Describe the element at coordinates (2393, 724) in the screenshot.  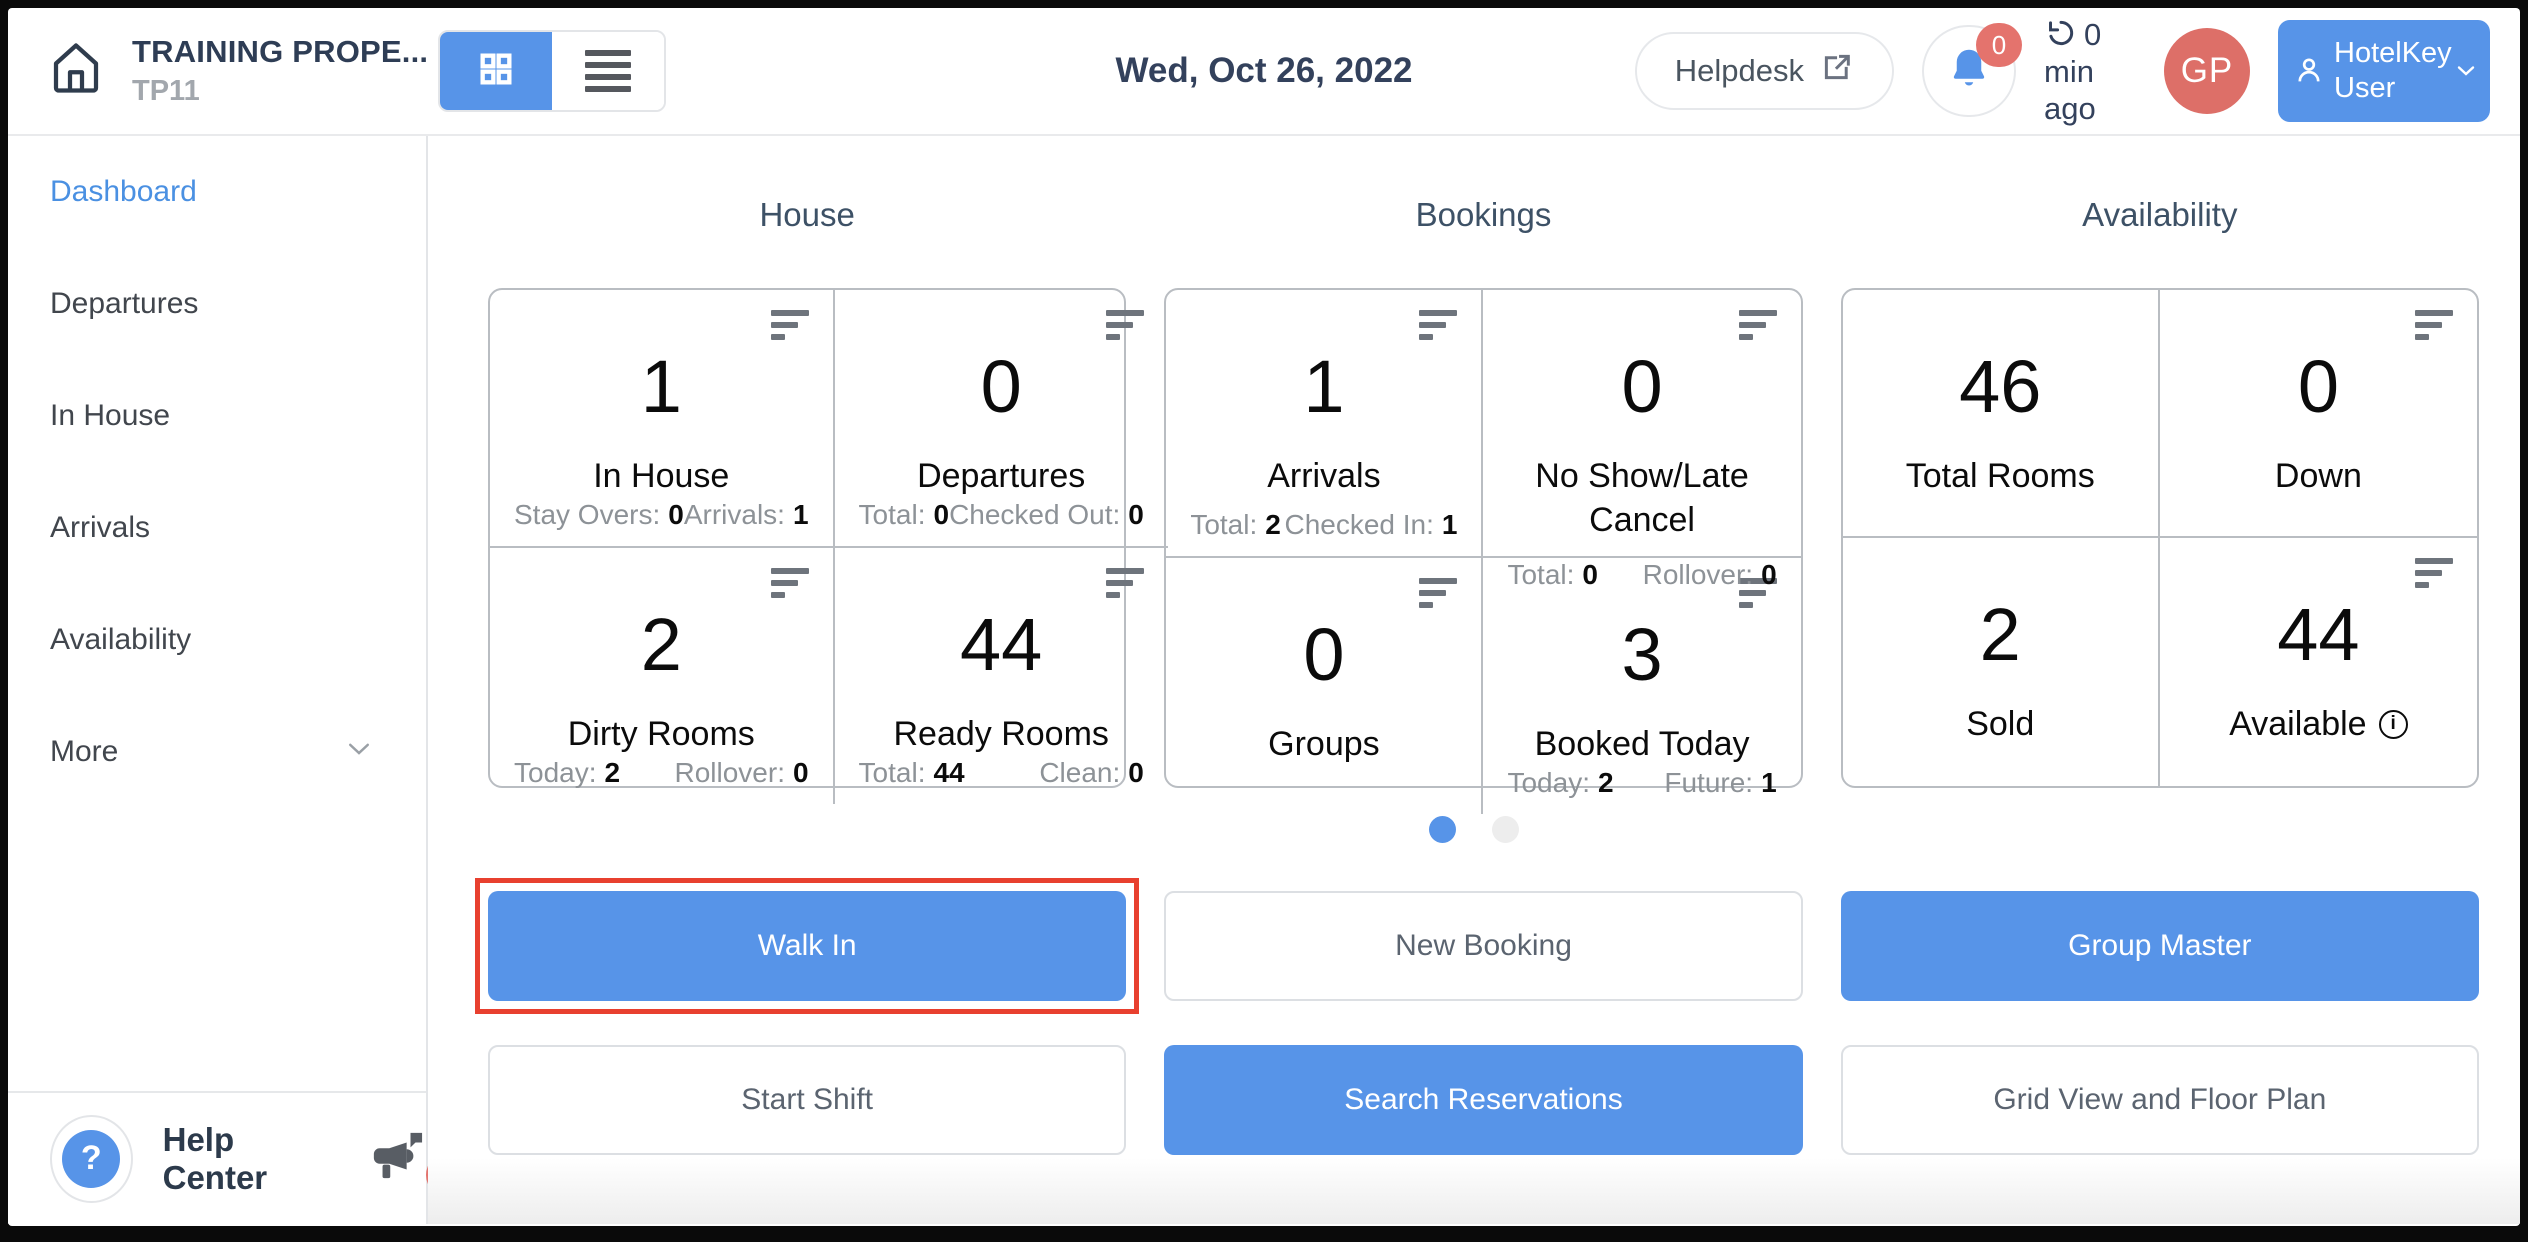
I see `info-icon: i` at that location.